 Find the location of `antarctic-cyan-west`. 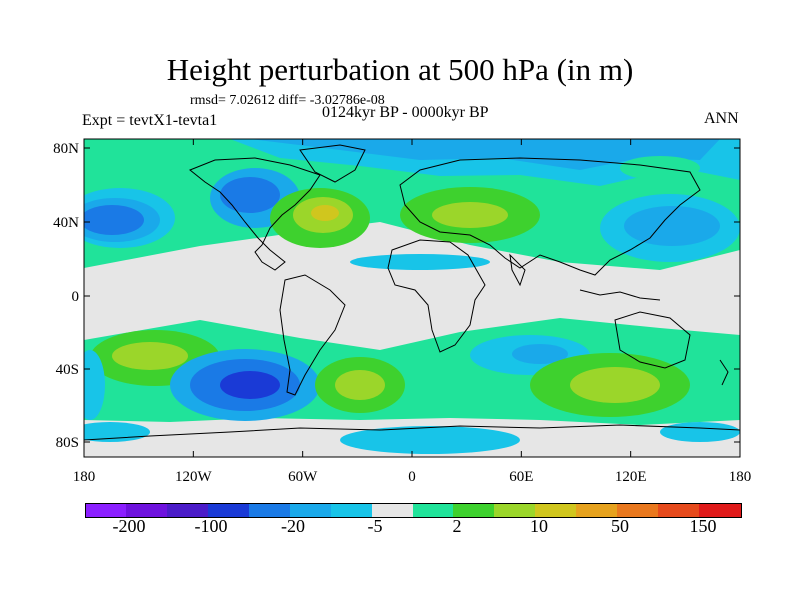

antarctic-cyan-west is located at coordinates (117, 432).